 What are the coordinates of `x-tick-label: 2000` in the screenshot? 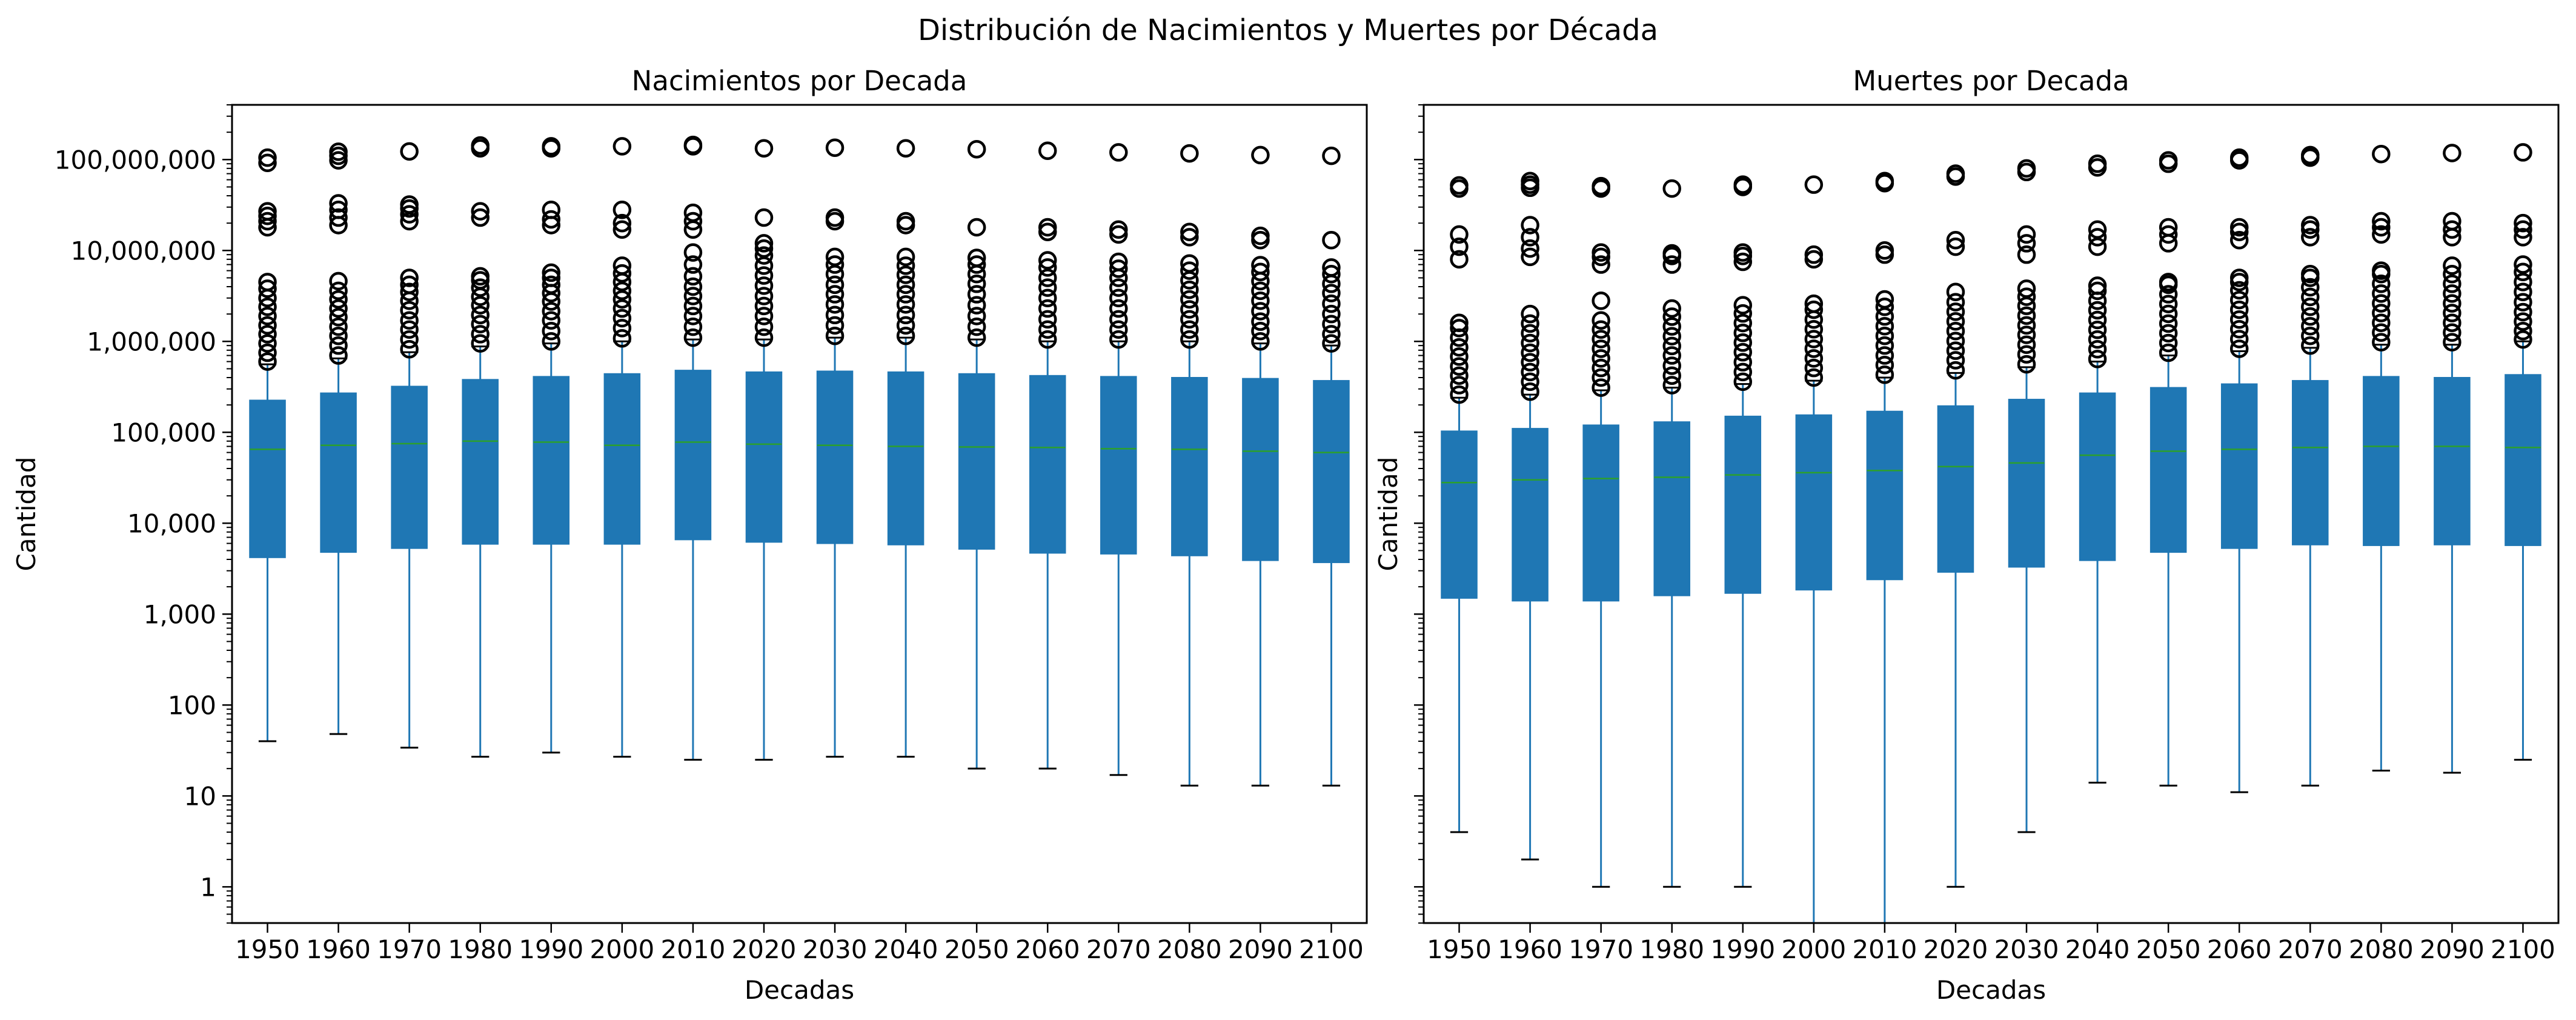 It's located at (621, 949).